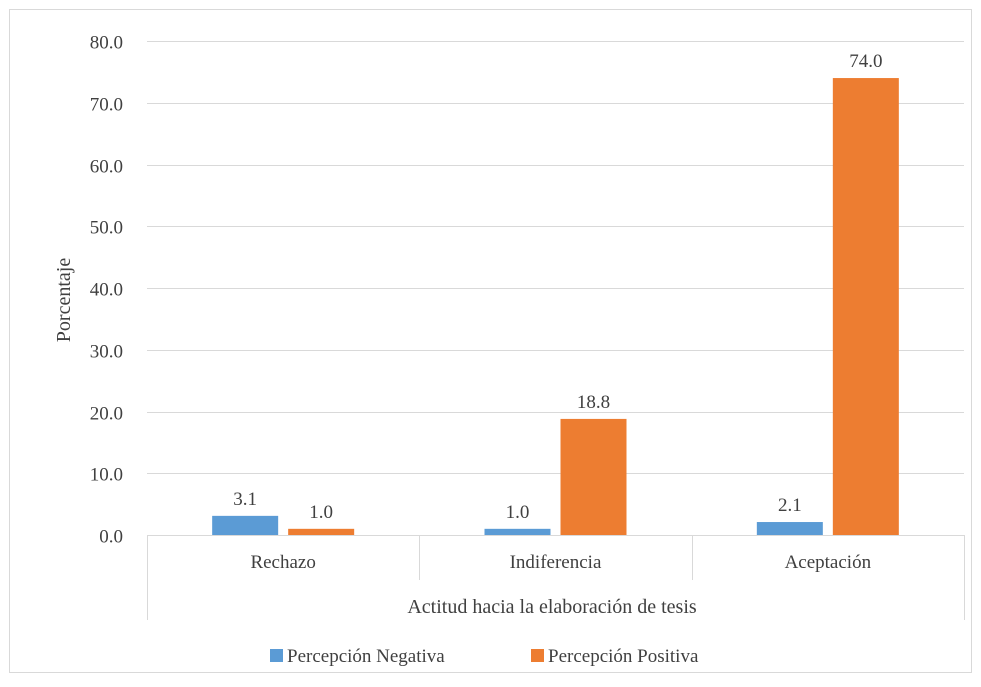  I want to click on y-axis-ticks: 0.0 10.0 20.0 30.0 40.0 50.0 60.0 70.0 80.0, so click(106, 290).